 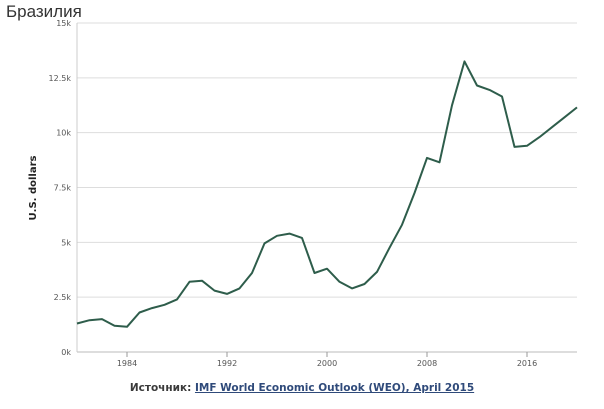 What do you see at coordinates (33, 187) in the screenshot?
I see `y-axis-label: U.S. dollars` at bounding box center [33, 187].